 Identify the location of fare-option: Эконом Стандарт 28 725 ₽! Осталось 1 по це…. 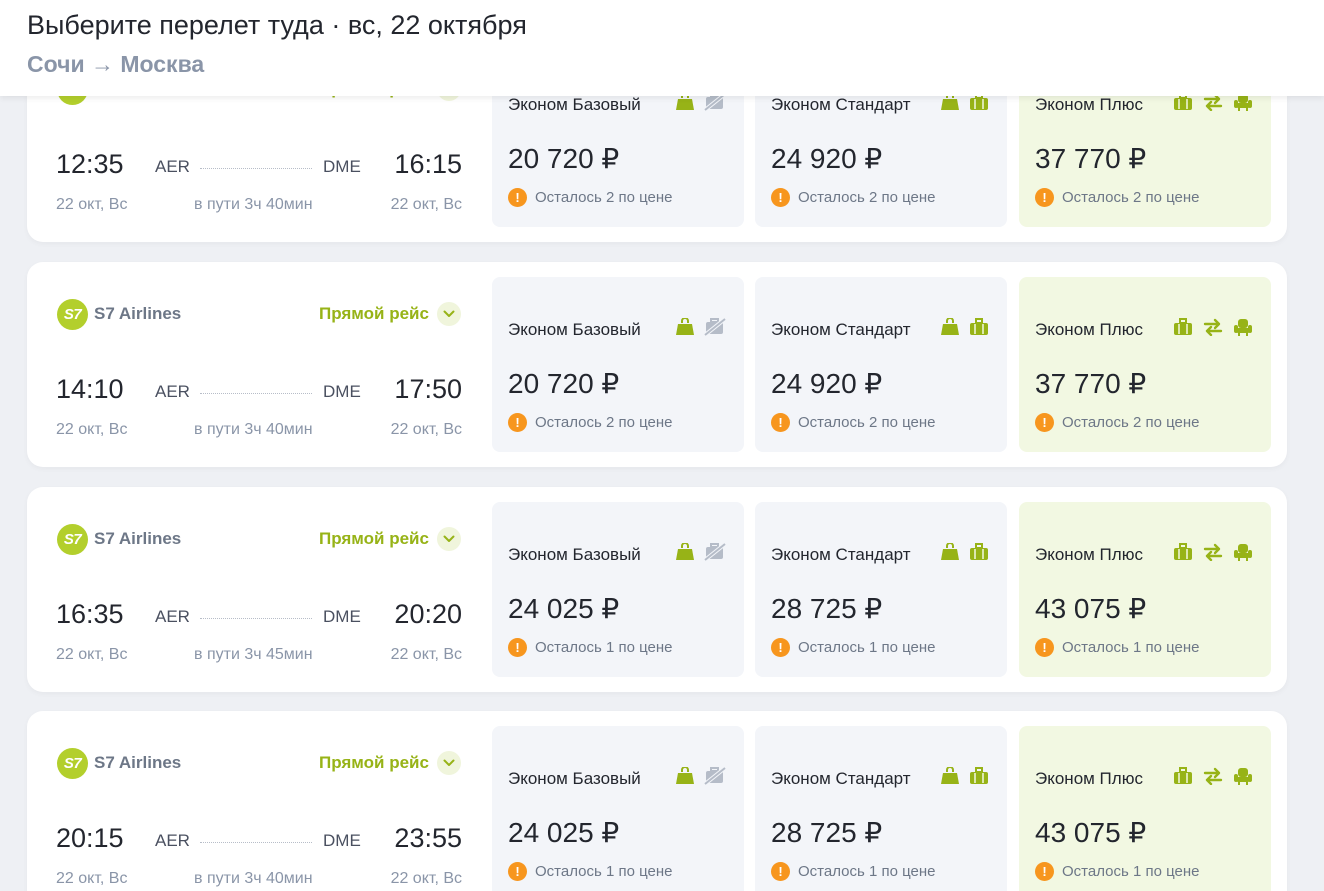
(881, 808).